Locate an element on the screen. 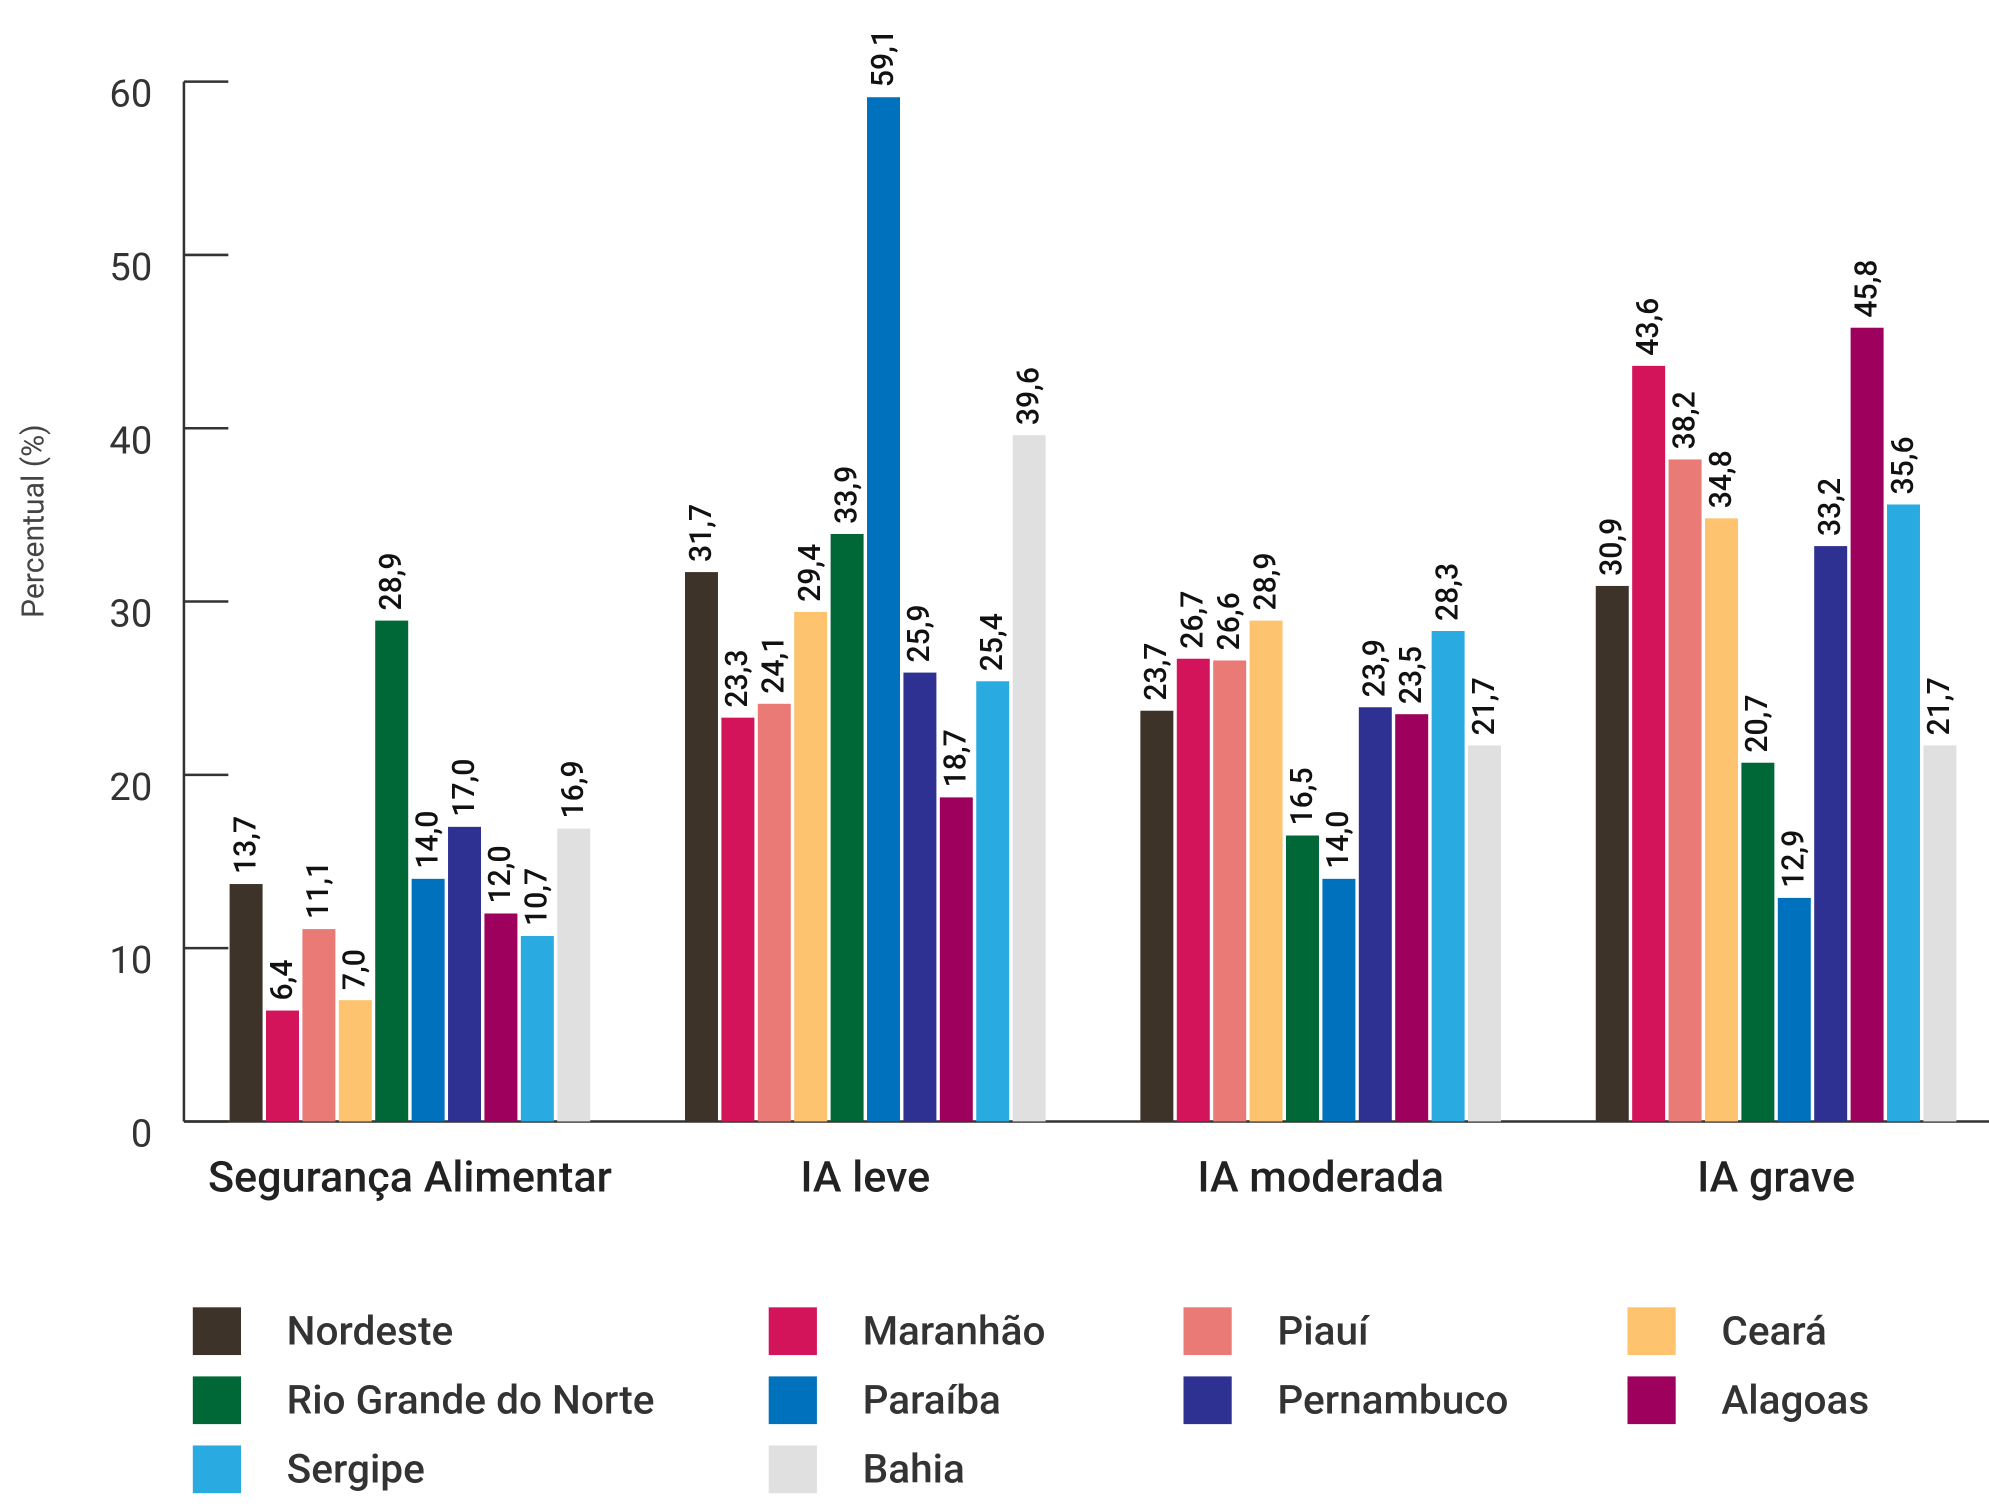 Image resolution: width=1989 pixels, height=1507 pixels. value-label: 23,7 is located at coordinates (1156, 672).